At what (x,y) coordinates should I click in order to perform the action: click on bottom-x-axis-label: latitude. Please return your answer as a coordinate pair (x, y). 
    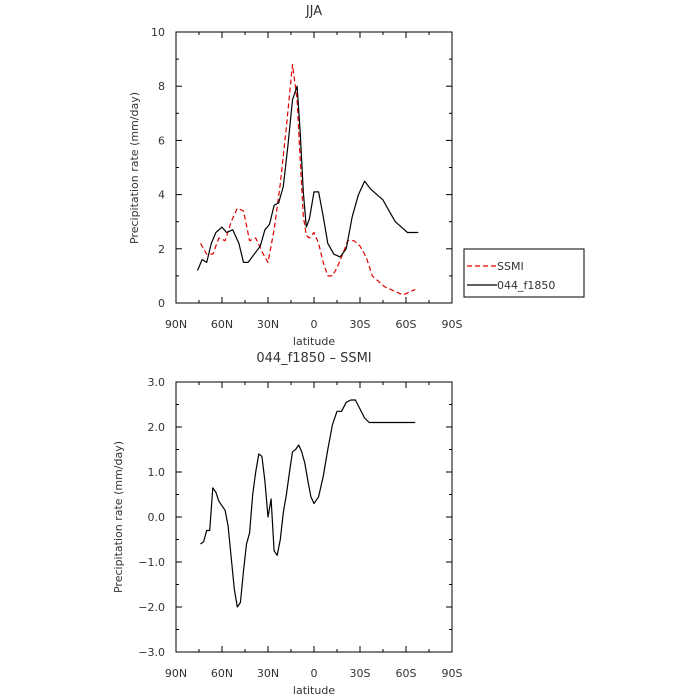
    Looking at the image, I should click on (314, 690).